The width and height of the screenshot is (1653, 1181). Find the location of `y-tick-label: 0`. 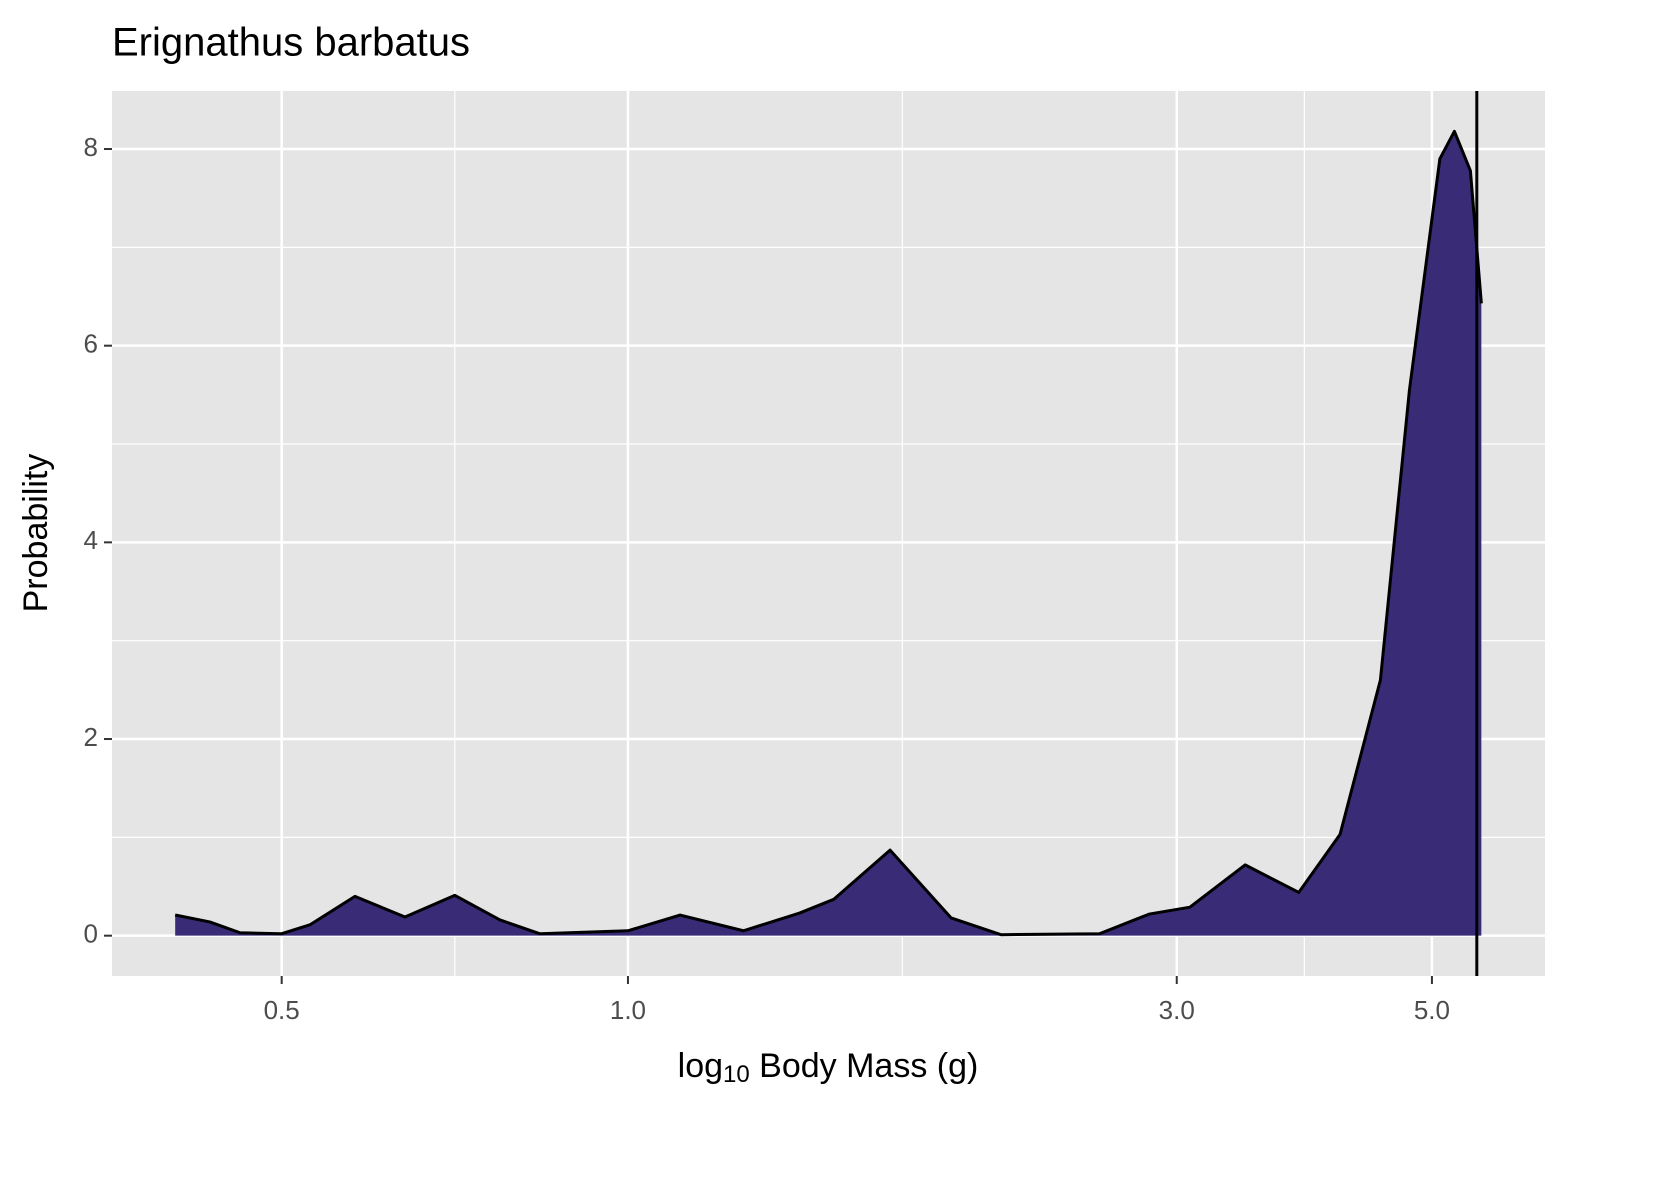

y-tick-label: 0 is located at coordinates (91, 934).